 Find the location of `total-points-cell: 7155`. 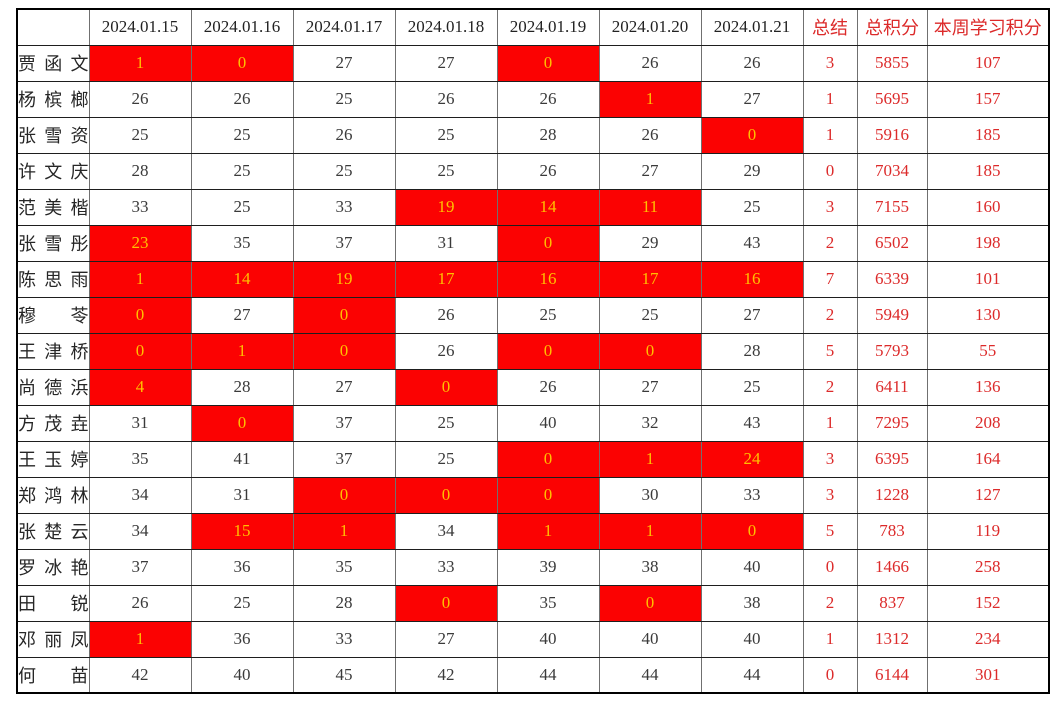

total-points-cell: 7155 is located at coordinates (892, 207).